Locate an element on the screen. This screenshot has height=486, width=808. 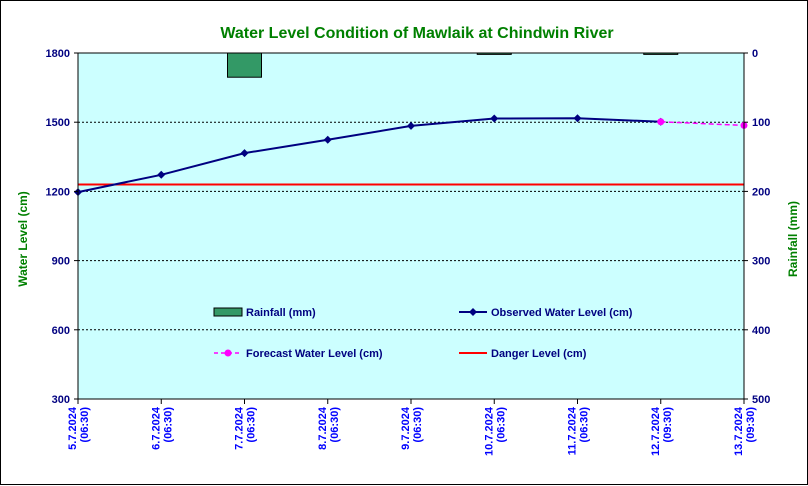
y2-tick-label: 100 is located at coordinates (761, 123).